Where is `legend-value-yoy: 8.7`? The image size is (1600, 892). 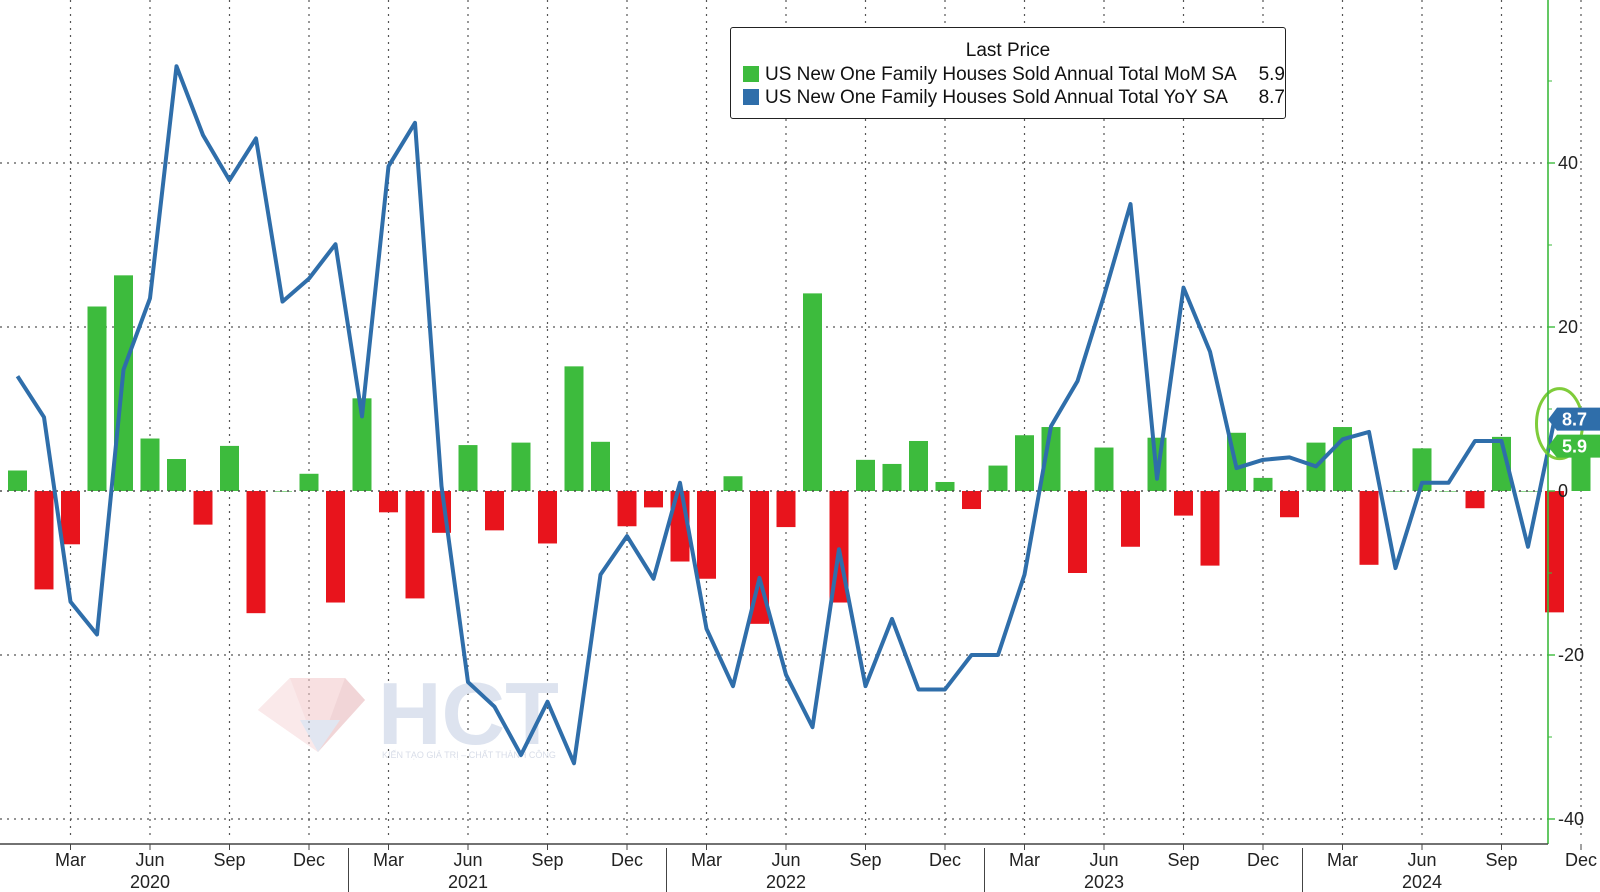
legend-value-yoy: 8.7 is located at coordinates (1271, 97).